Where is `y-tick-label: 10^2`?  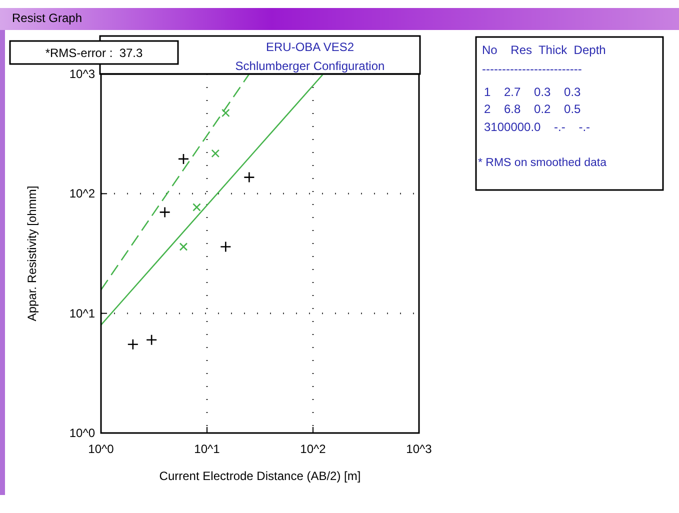
y-tick-label: 10^2 is located at coordinates (82, 193).